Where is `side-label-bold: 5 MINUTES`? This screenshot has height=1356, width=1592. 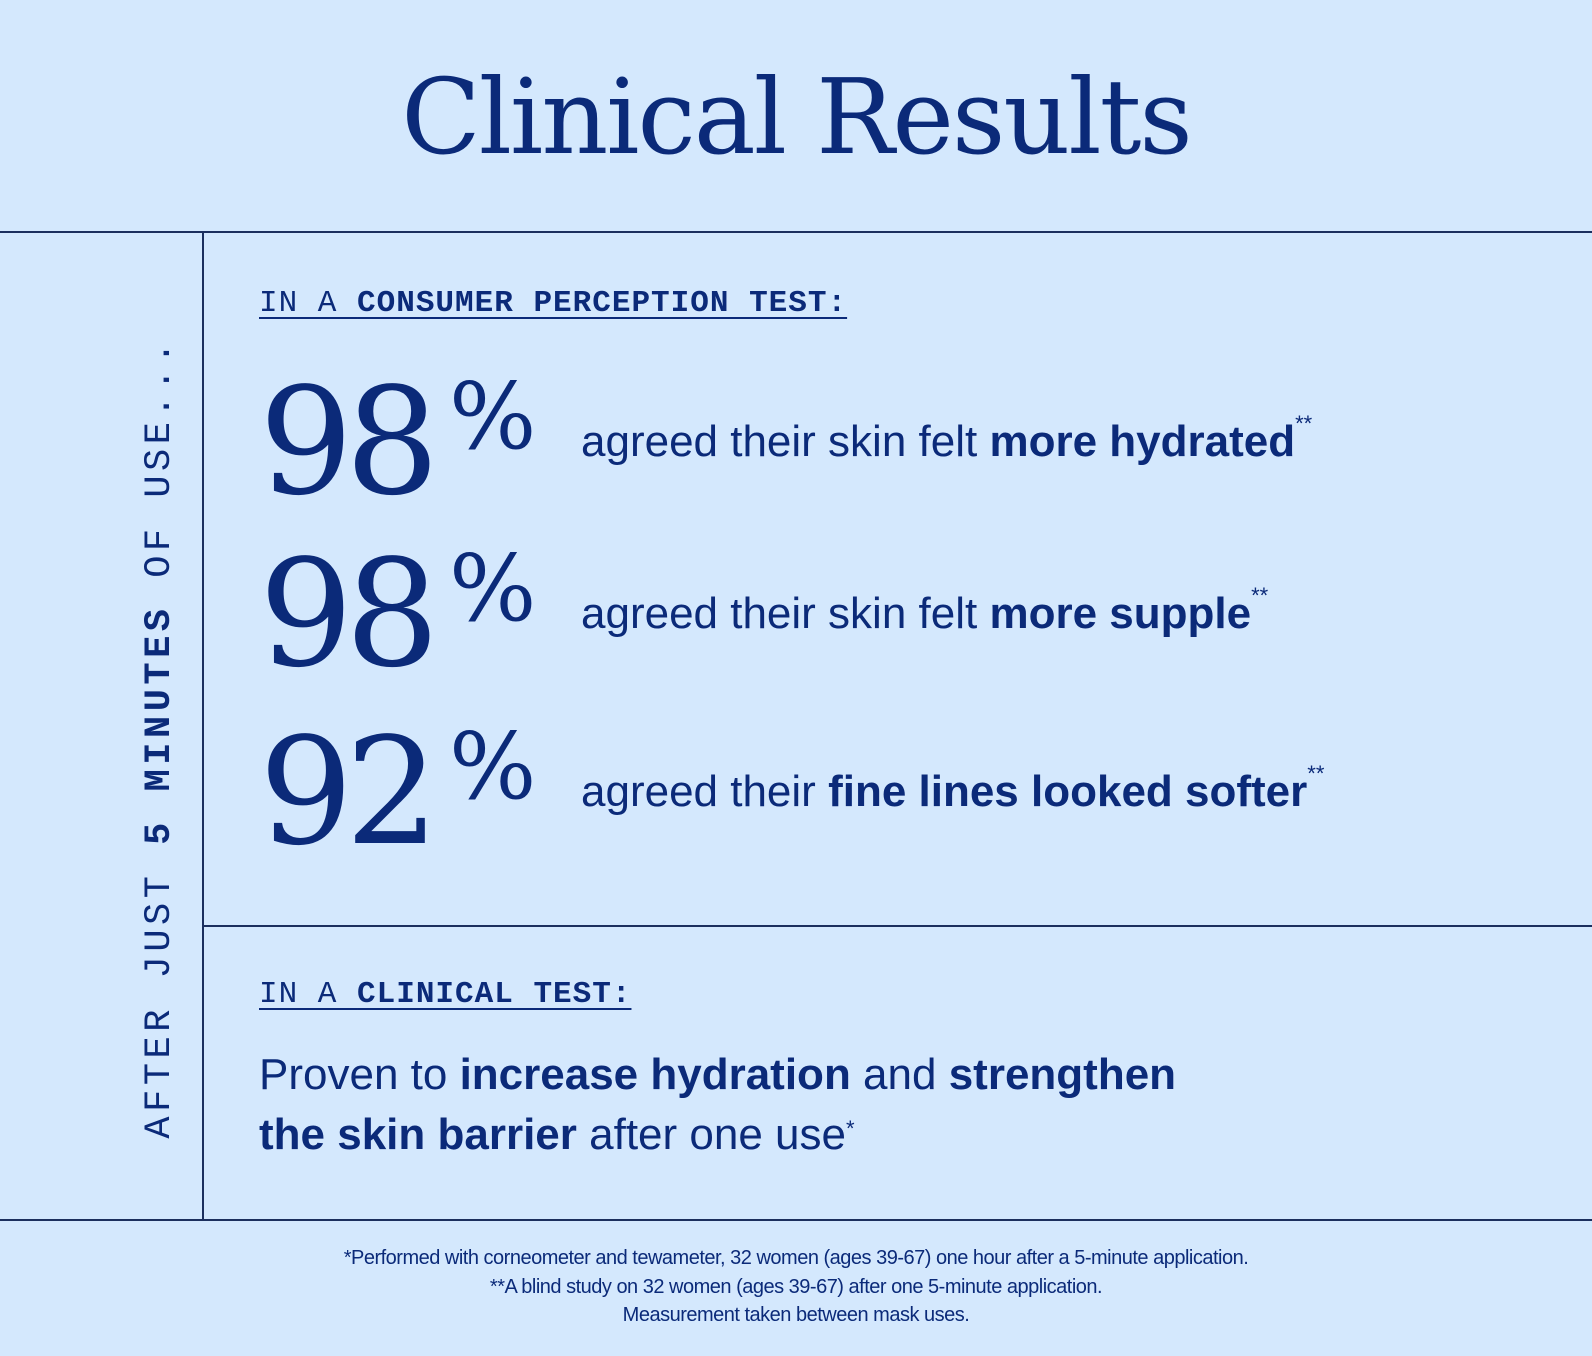
side-label-bold: 5 MINUTES is located at coordinates (160, 724).